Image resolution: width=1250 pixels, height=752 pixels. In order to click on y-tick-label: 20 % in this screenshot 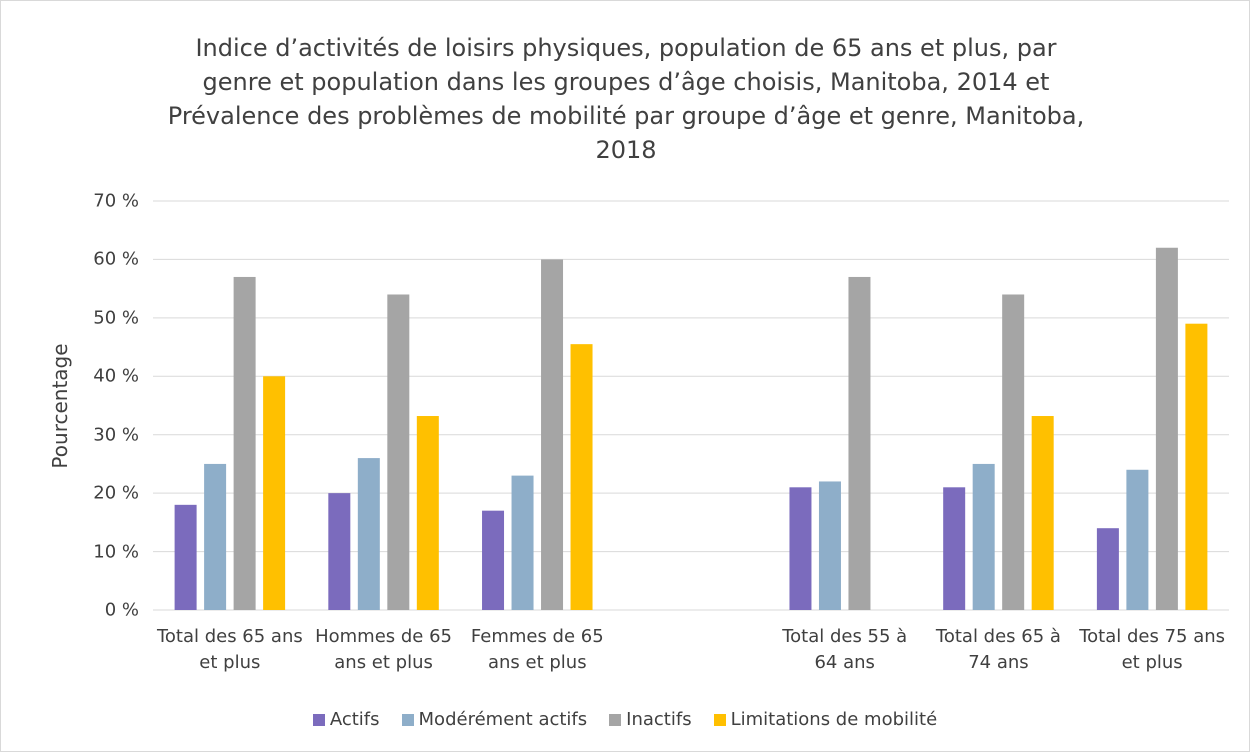, I will do `click(116, 493)`.